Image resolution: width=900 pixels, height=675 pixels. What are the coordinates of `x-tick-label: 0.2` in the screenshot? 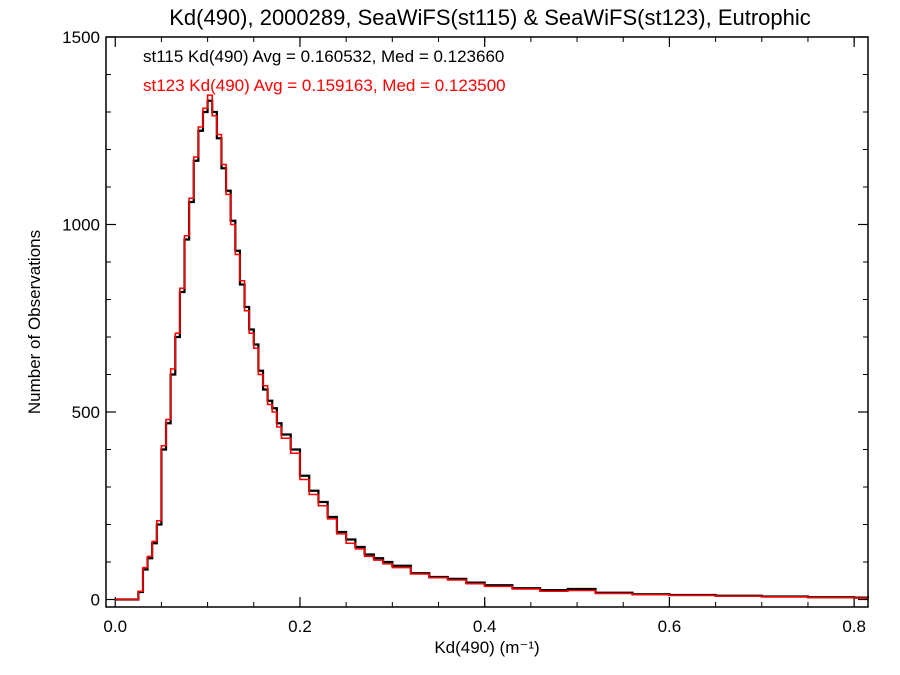 It's located at (300, 626).